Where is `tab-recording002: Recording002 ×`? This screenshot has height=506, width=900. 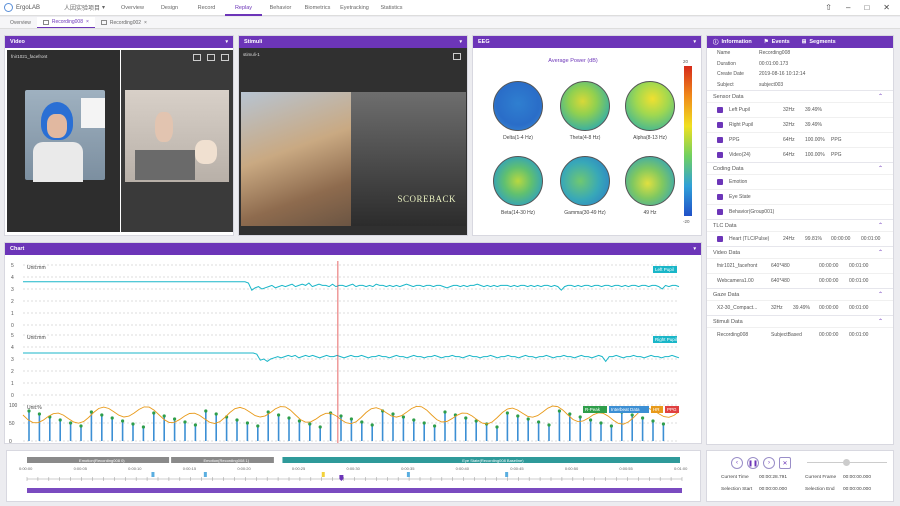 tab-recording002: Recording002 × is located at coordinates (124, 22).